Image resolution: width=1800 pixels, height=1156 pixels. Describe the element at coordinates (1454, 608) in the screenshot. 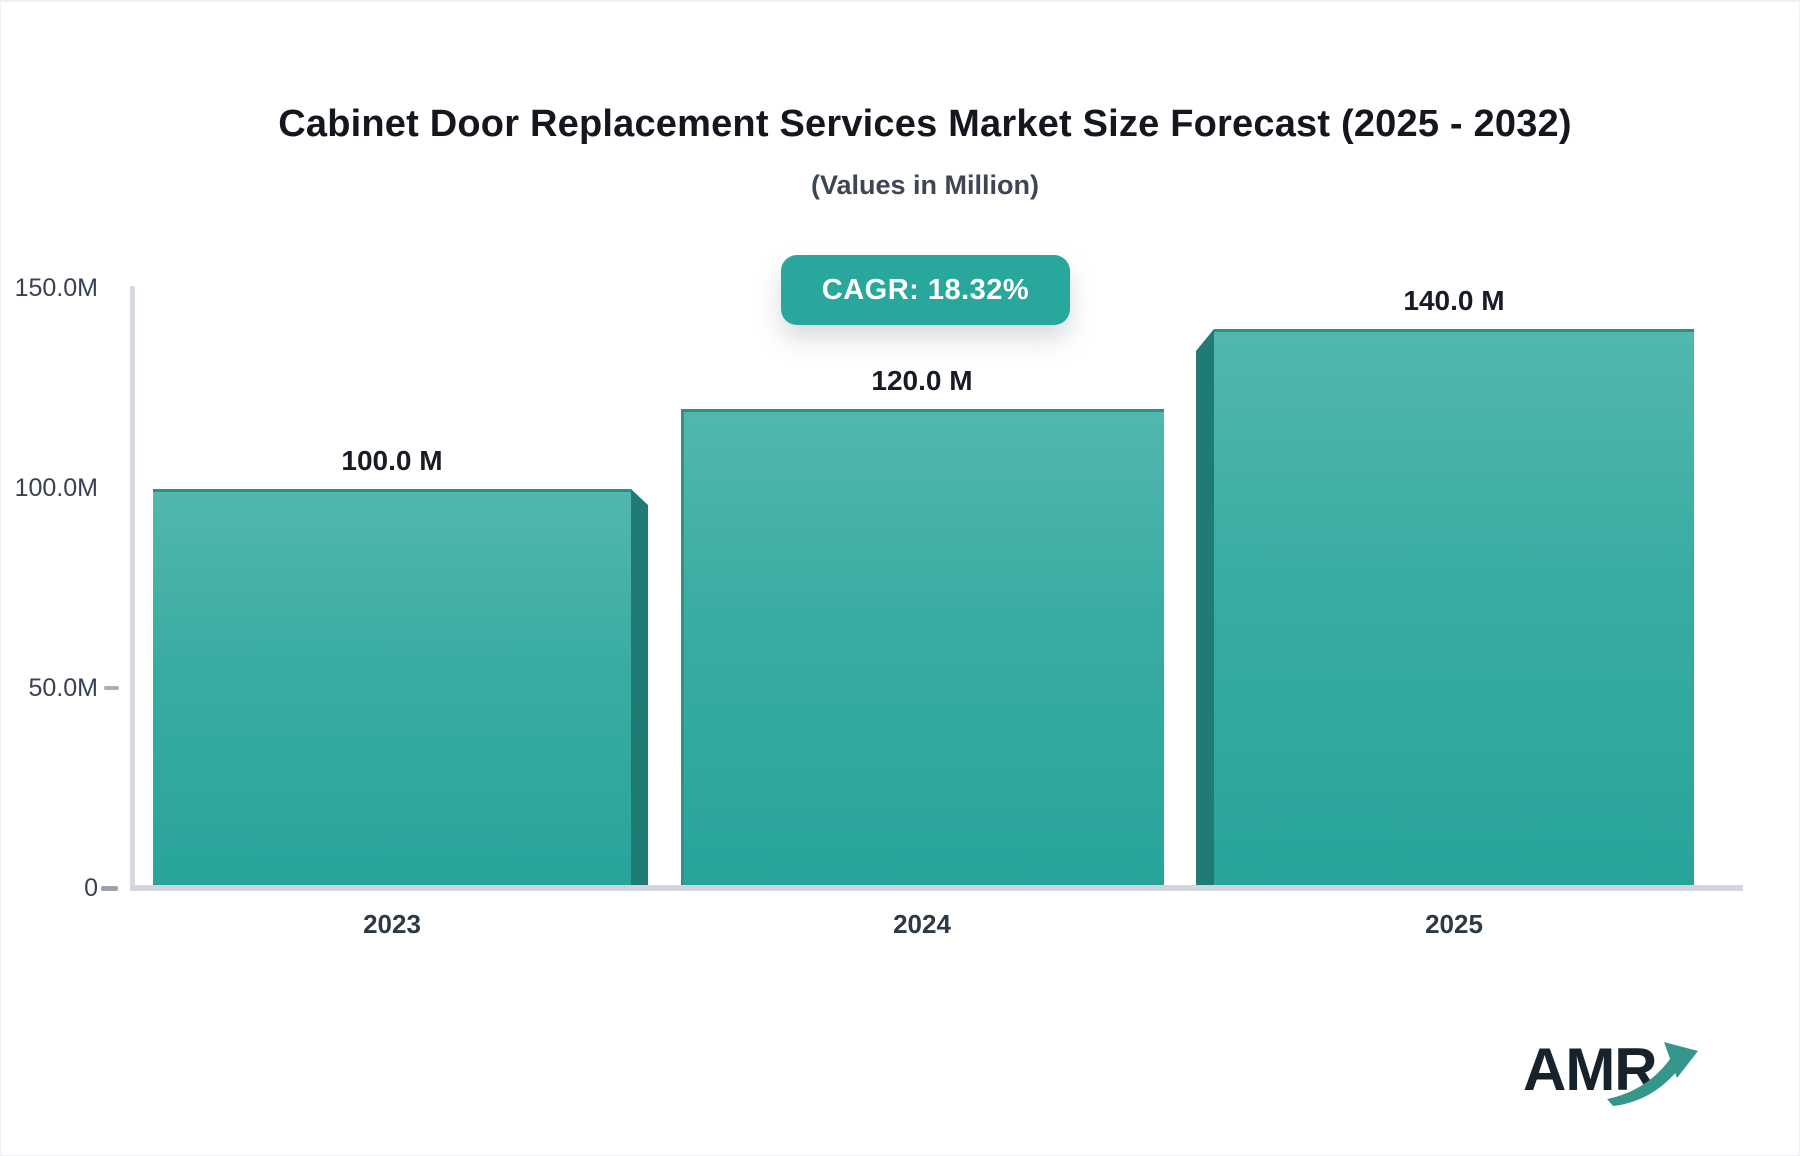

I see `bar-2025` at that location.